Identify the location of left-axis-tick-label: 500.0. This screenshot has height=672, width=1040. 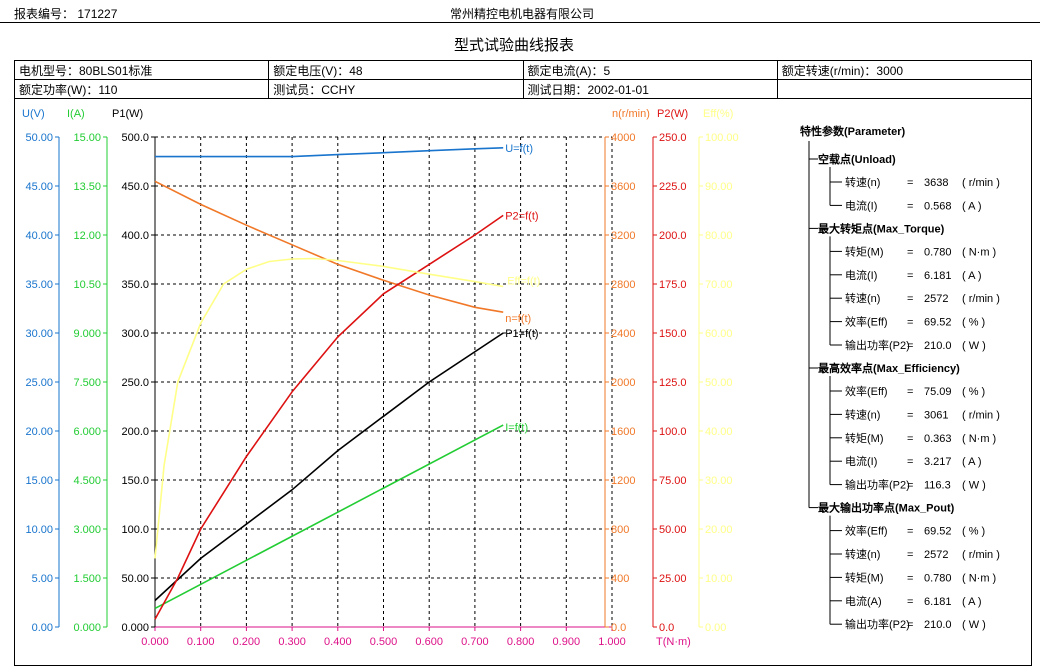
(135, 138).